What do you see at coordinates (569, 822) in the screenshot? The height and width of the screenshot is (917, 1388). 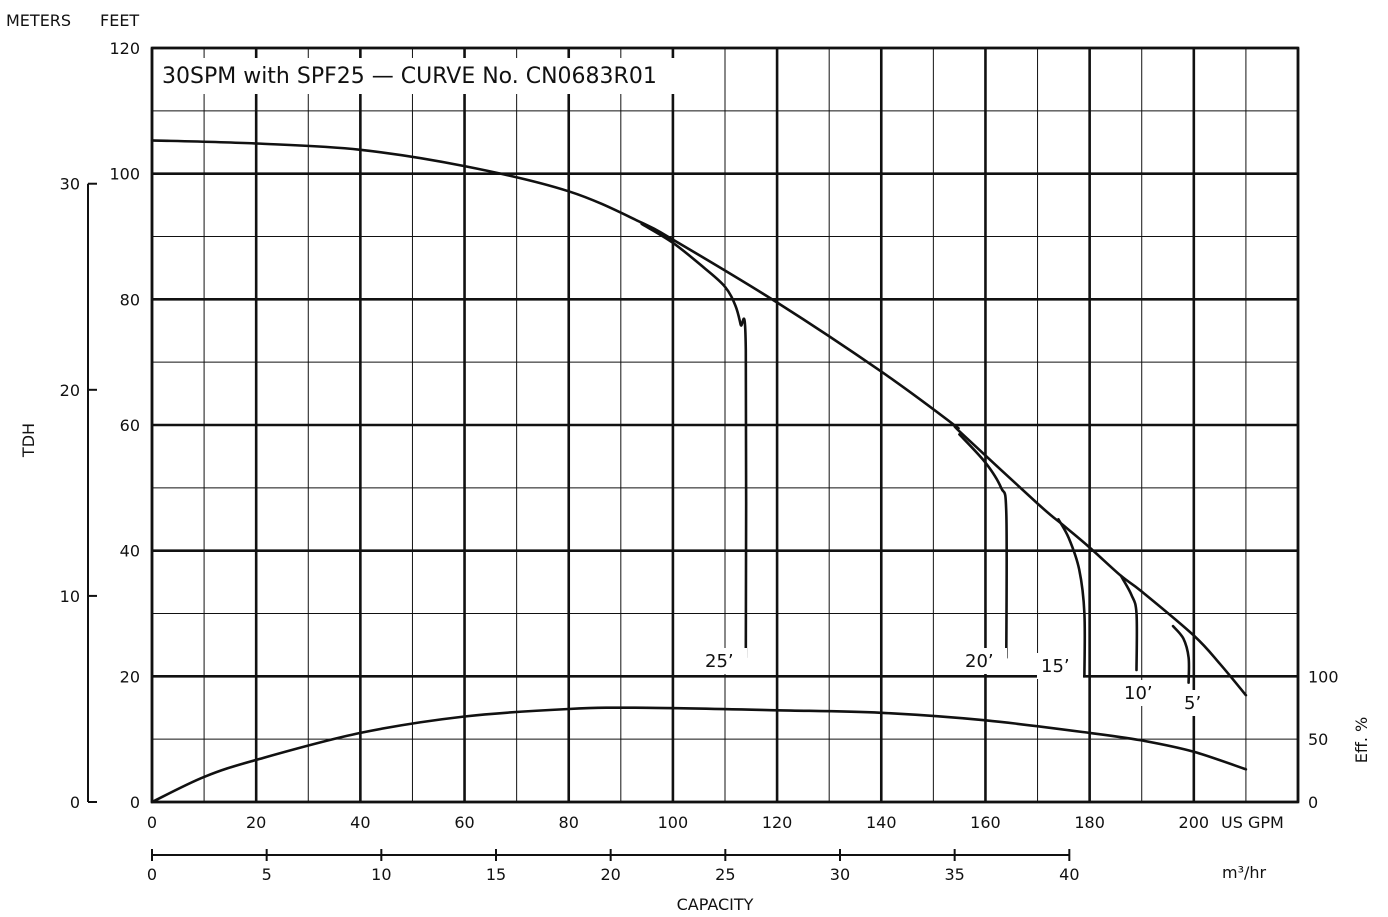 I see `x-tick-label: 80` at bounding box center [569, 822].